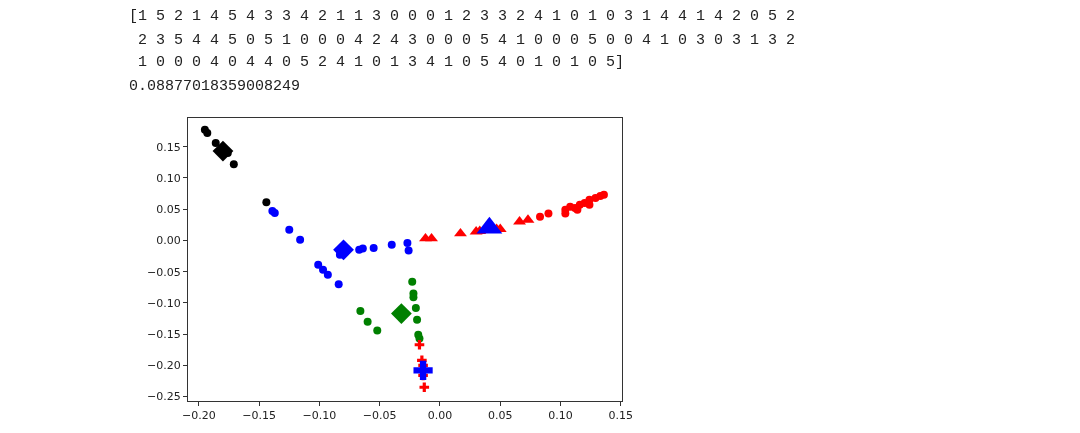  I want to click on x-tick-label: 0.15, so click(621, 416).